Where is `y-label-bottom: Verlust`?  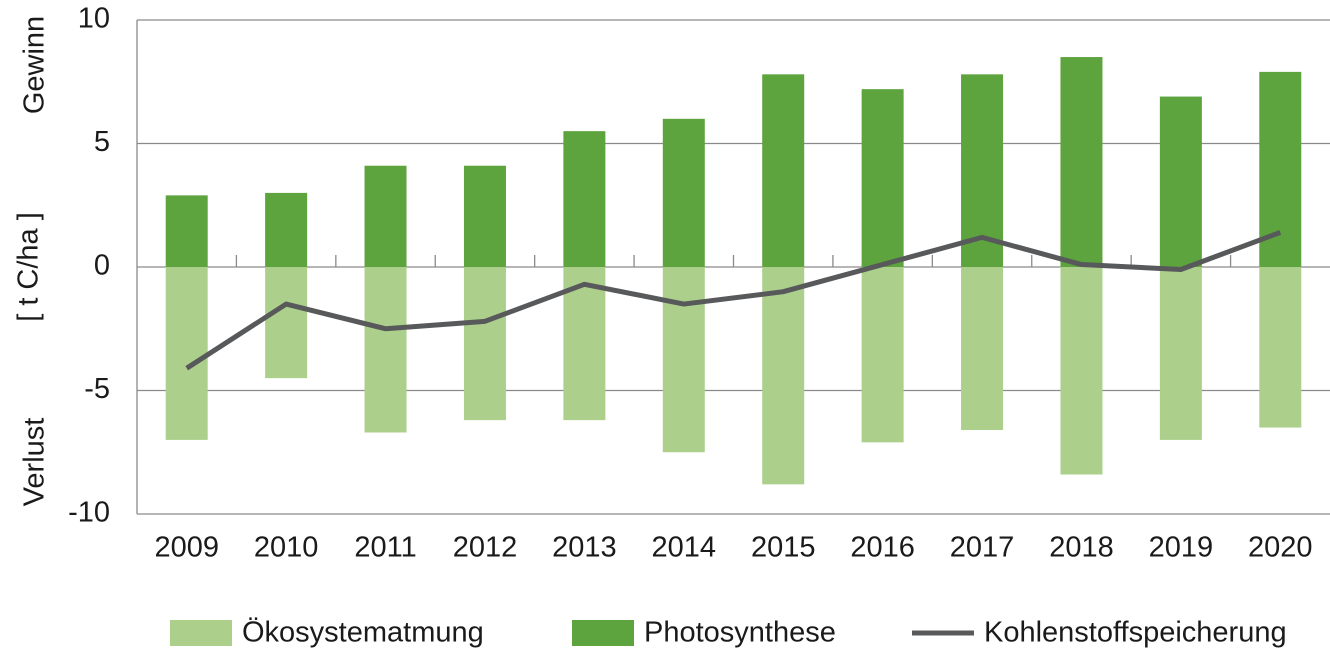
y-label-bottom: Verlust is located at coordinates (35, 462).